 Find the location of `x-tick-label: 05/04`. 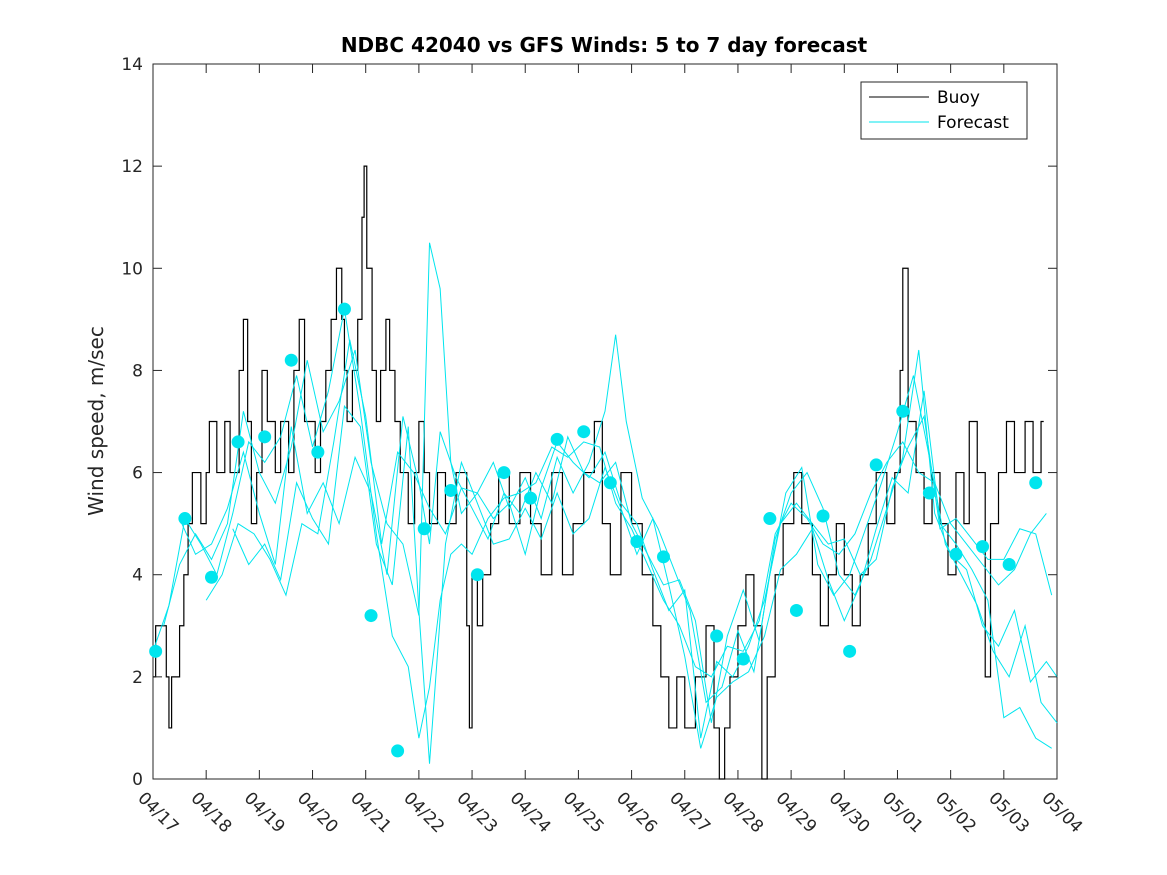

x-tick-label: 05/04 is located at coordinates (1061, 812).